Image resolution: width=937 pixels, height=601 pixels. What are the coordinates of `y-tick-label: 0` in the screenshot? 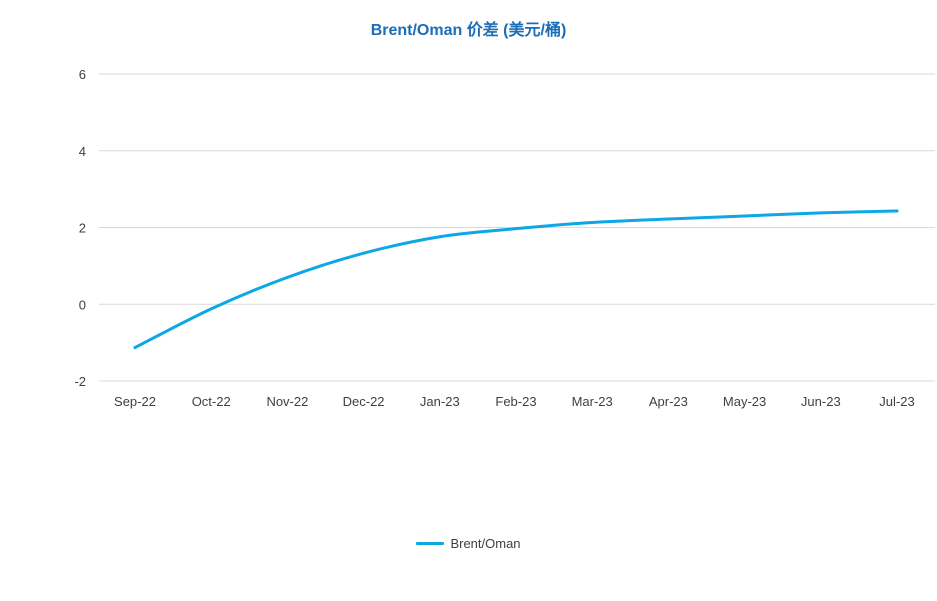 It's located at (82, 304).